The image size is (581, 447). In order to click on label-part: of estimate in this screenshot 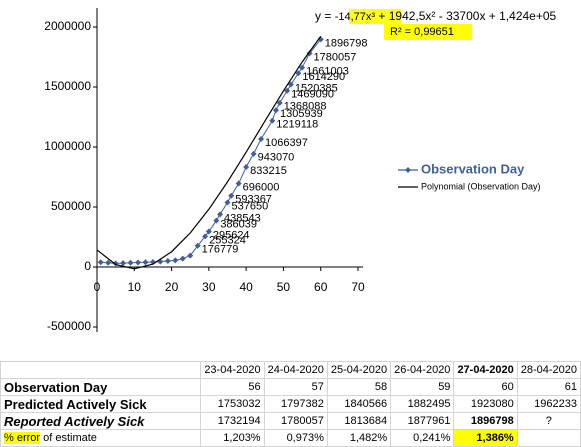, I will do `click(68, 438)`.